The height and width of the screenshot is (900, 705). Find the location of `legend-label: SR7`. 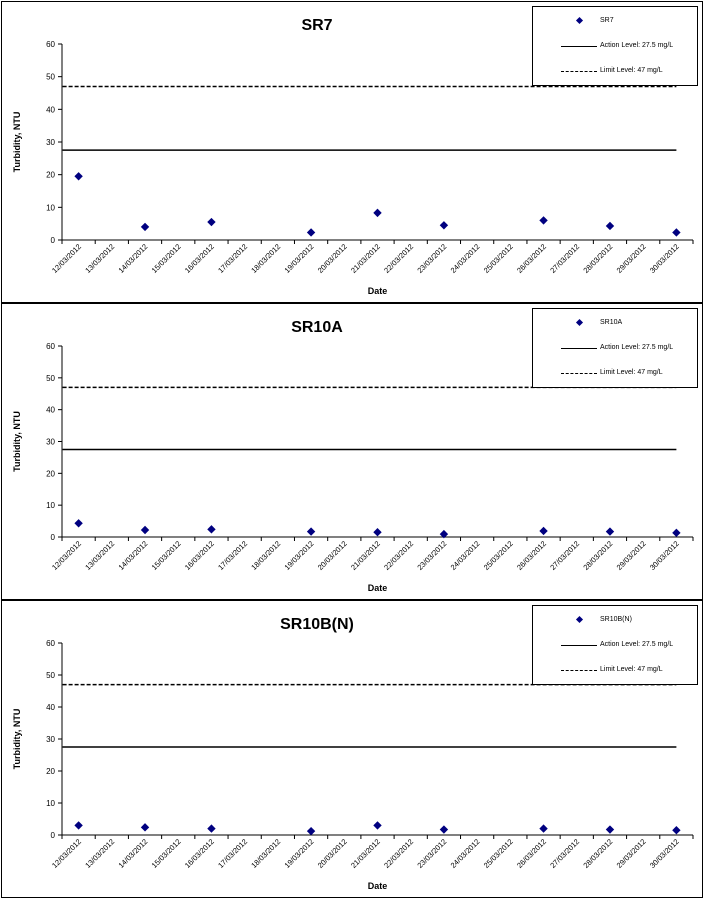

legend-label: SR7 is located at coordinates (607, 20).